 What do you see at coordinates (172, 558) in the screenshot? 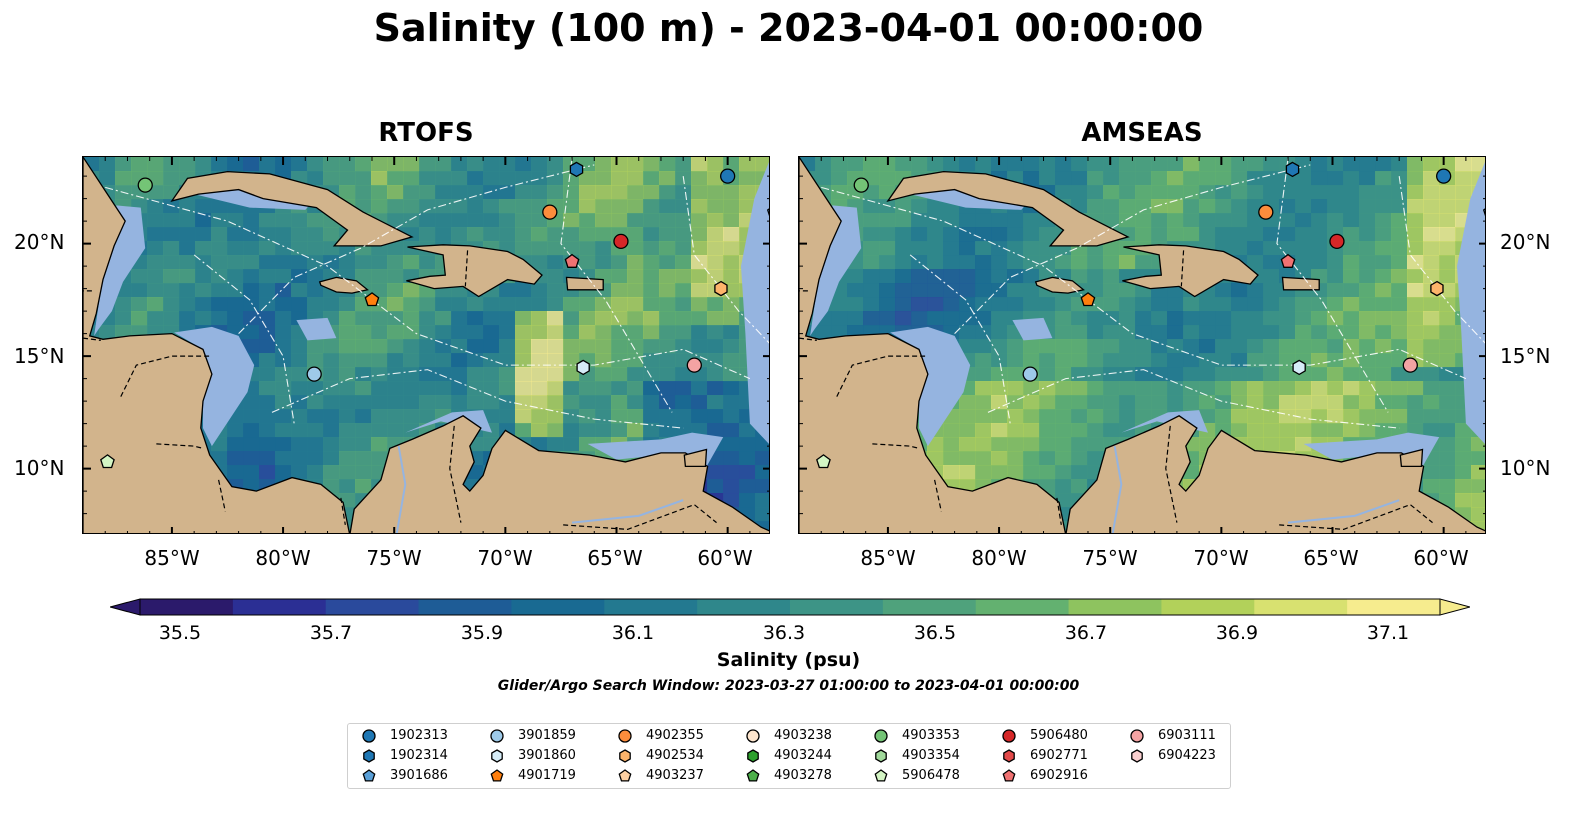
I see `lon-label-rtofs: 85°W` at bounding box center [172, 558].